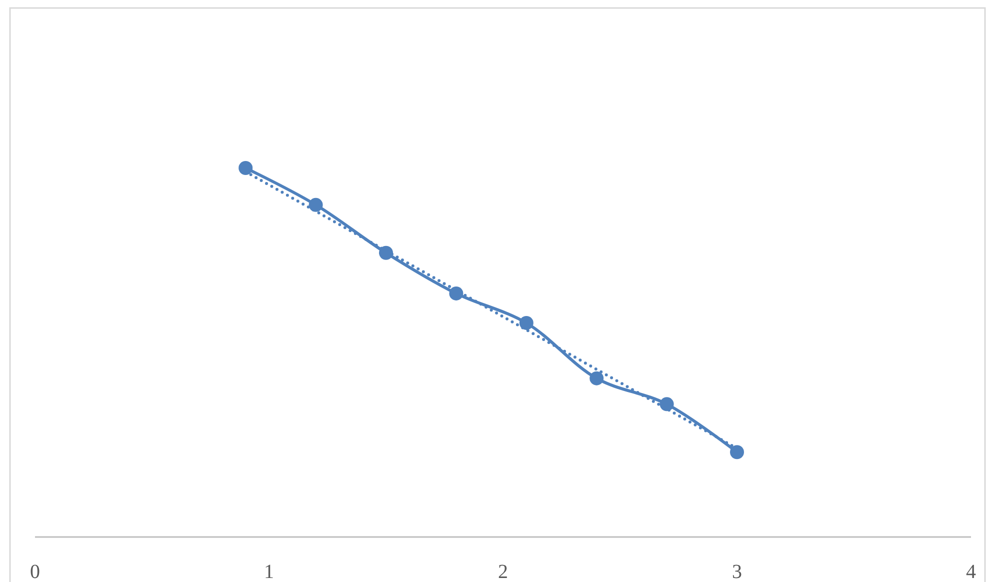 The image size is (989, 582). Describe the element at coordinates (971, 571) in the screenshot. I see `x-tick-label: 4` at that location.